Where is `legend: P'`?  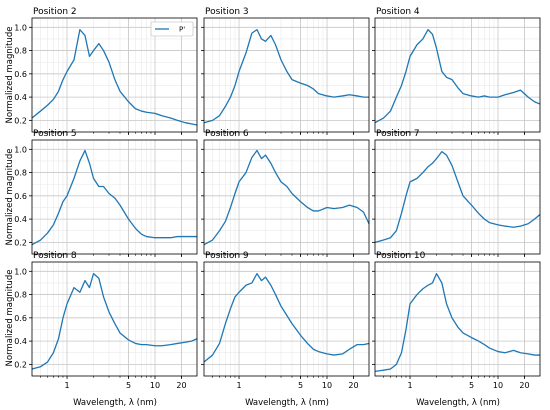 legend: P' is located at coordinates (172, 29).